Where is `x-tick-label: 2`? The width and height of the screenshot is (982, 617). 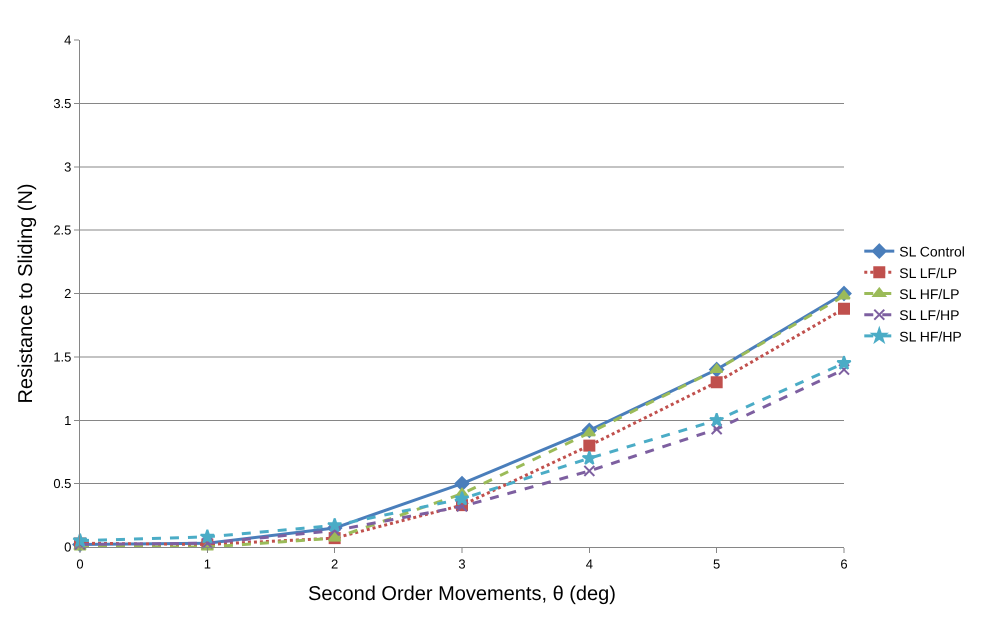
x-tick-label: 2 is located at coordinates (334, 564).